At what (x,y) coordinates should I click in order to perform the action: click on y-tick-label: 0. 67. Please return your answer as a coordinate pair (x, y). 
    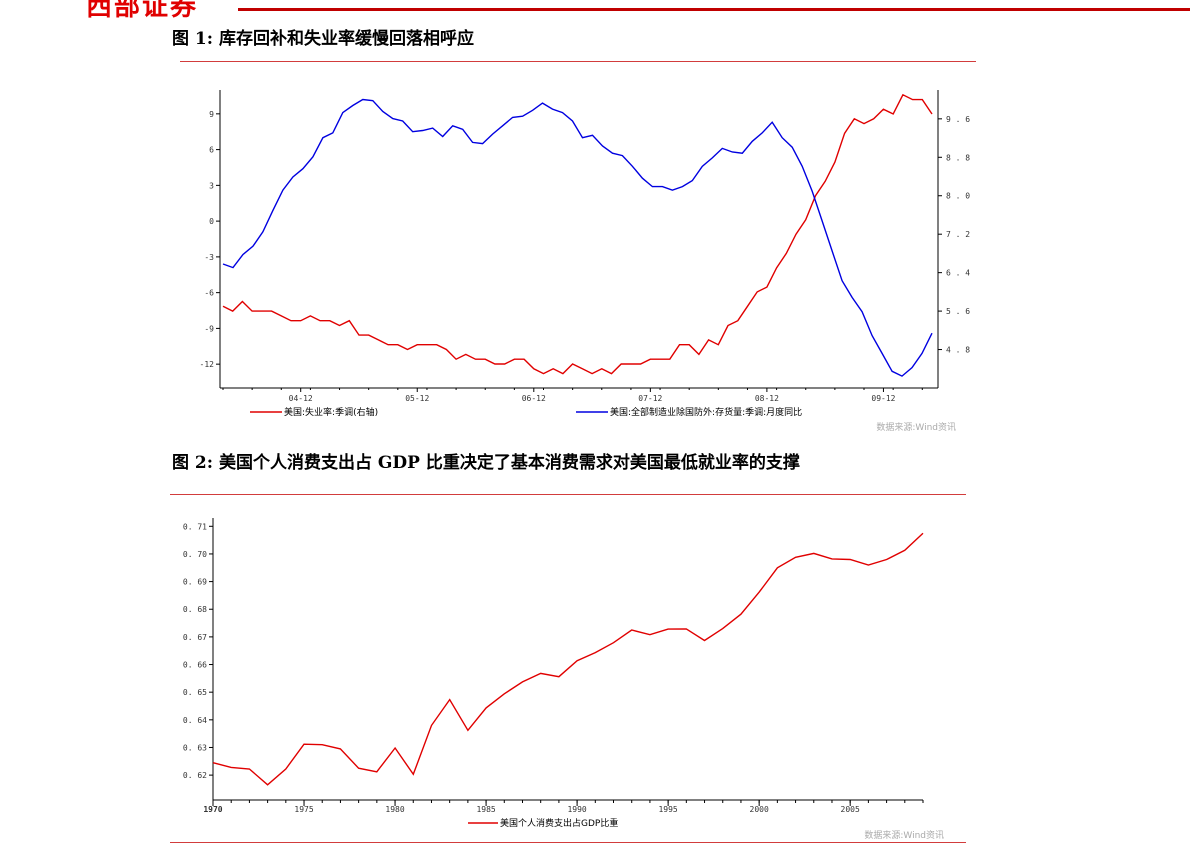
    Looking at the image, I should click on (195, 637).